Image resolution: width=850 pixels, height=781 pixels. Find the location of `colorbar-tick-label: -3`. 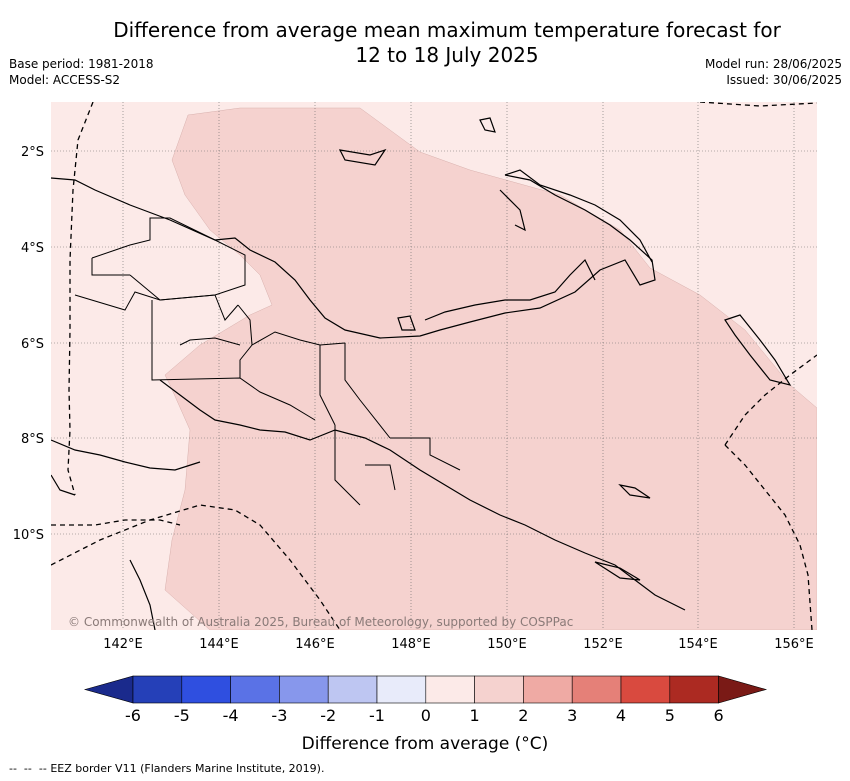

colorbar-tick-label: -3 is located at coordinates (279, 715).